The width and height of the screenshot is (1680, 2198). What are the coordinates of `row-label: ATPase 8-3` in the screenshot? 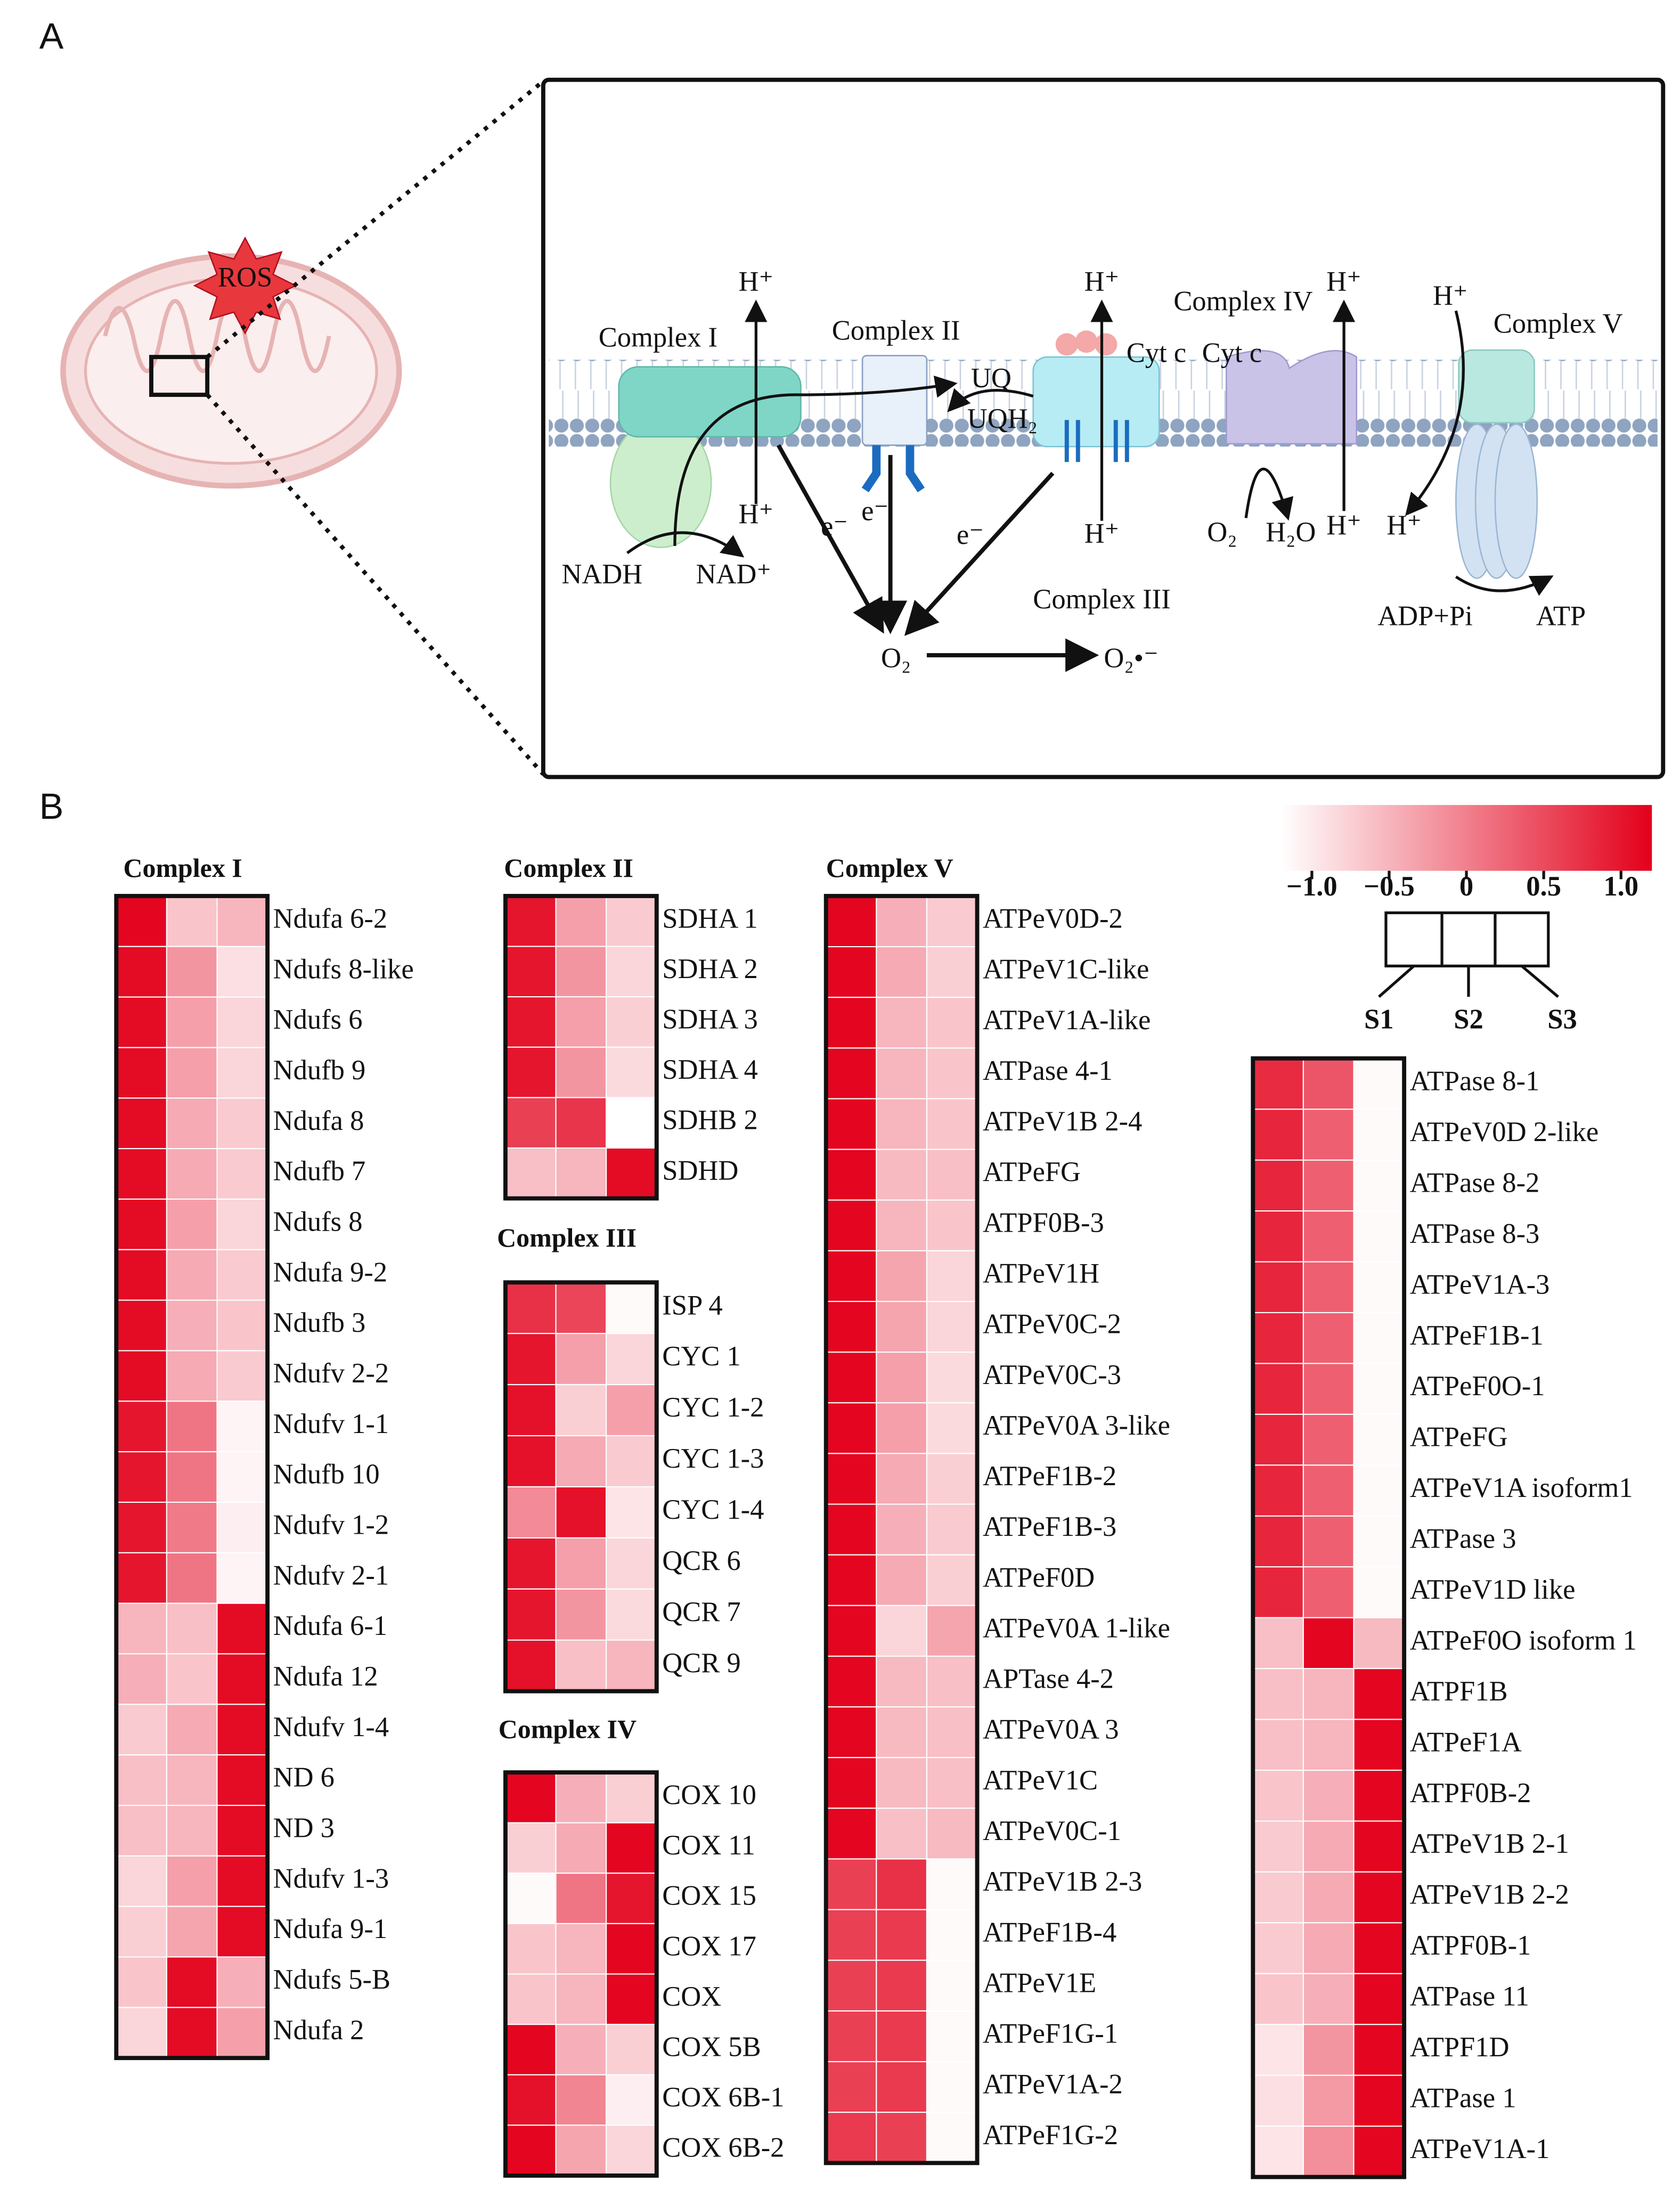 It's located at (1475, 1233).